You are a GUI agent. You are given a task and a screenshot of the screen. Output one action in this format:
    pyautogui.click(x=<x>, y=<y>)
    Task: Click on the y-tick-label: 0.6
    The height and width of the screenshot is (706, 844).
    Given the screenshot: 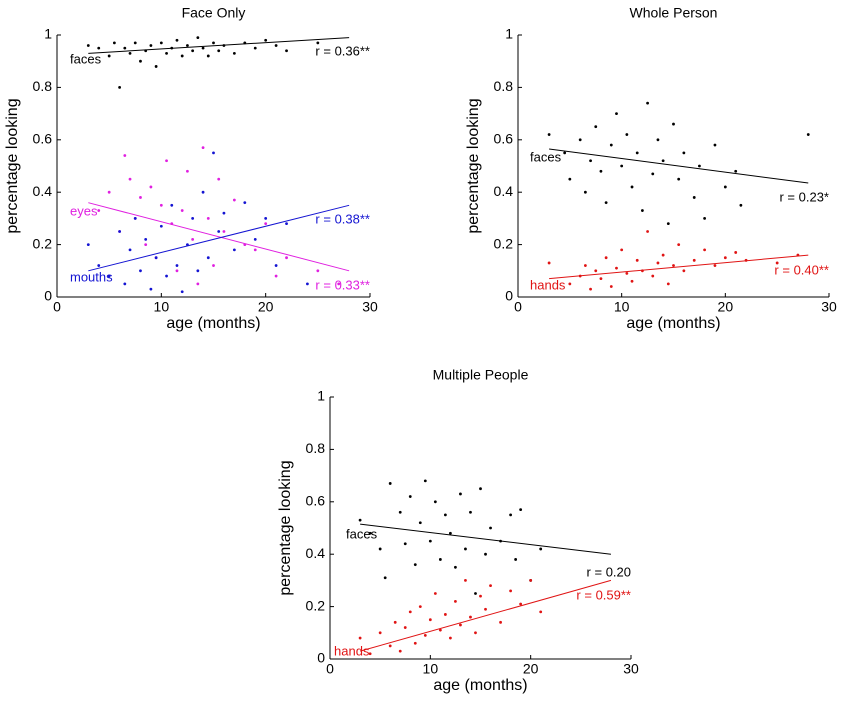 What is the action you would take?
    pyautogui.click(x=504, y=139)
    